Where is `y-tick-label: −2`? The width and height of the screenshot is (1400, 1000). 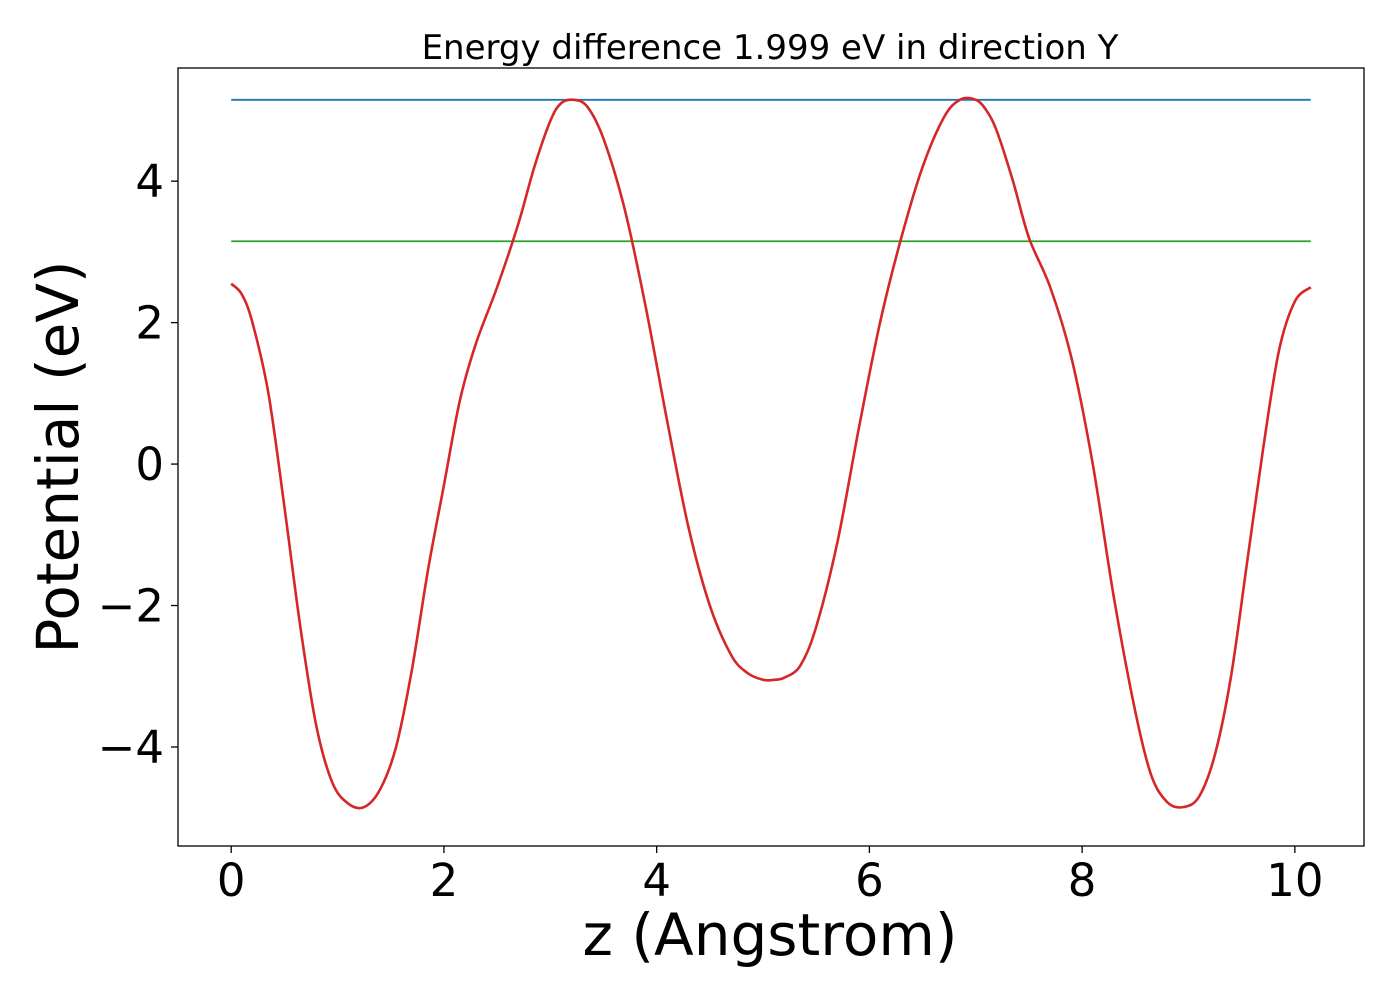
y-tick-label: −2 is located at coordinates (131, 606).